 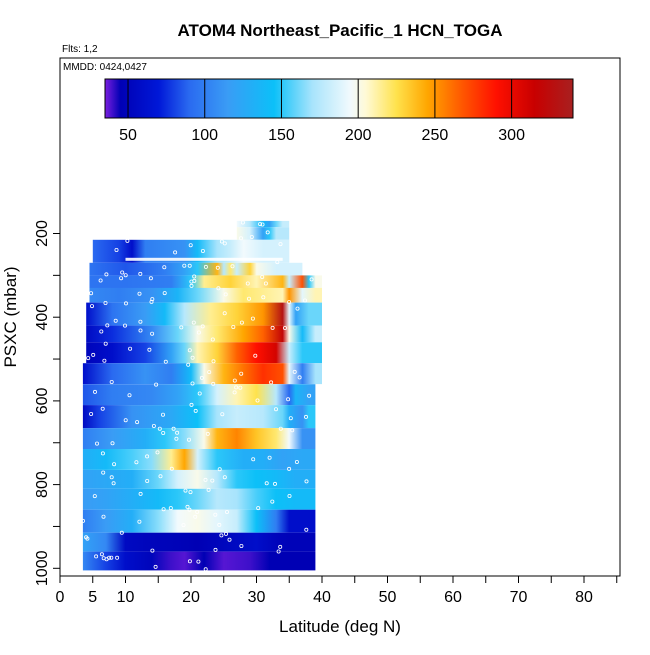 I want to click on dates-annotation: MMDD: 0424,0427, so click(x=105, y=67).